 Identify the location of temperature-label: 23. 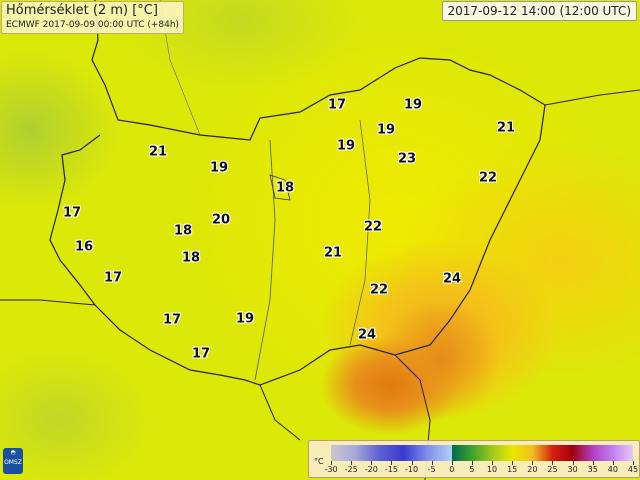
(407, 159).